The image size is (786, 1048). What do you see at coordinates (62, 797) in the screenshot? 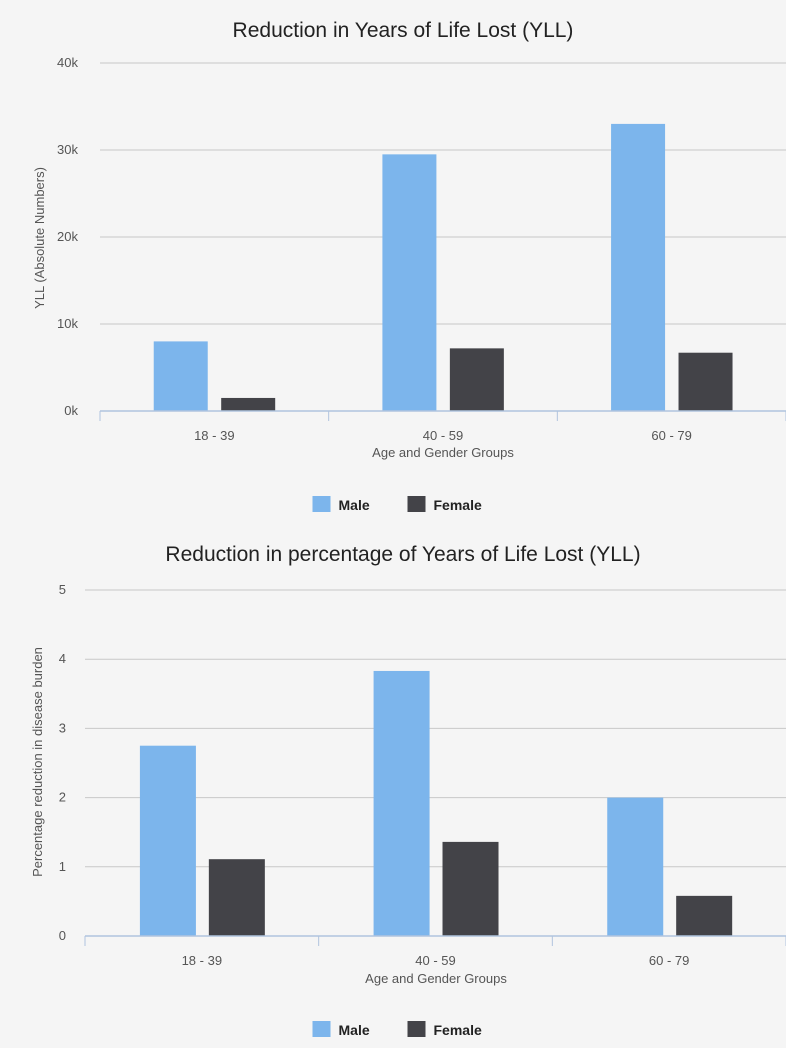
I see `y-tick-label: 2` at bounding box center [62, 797].